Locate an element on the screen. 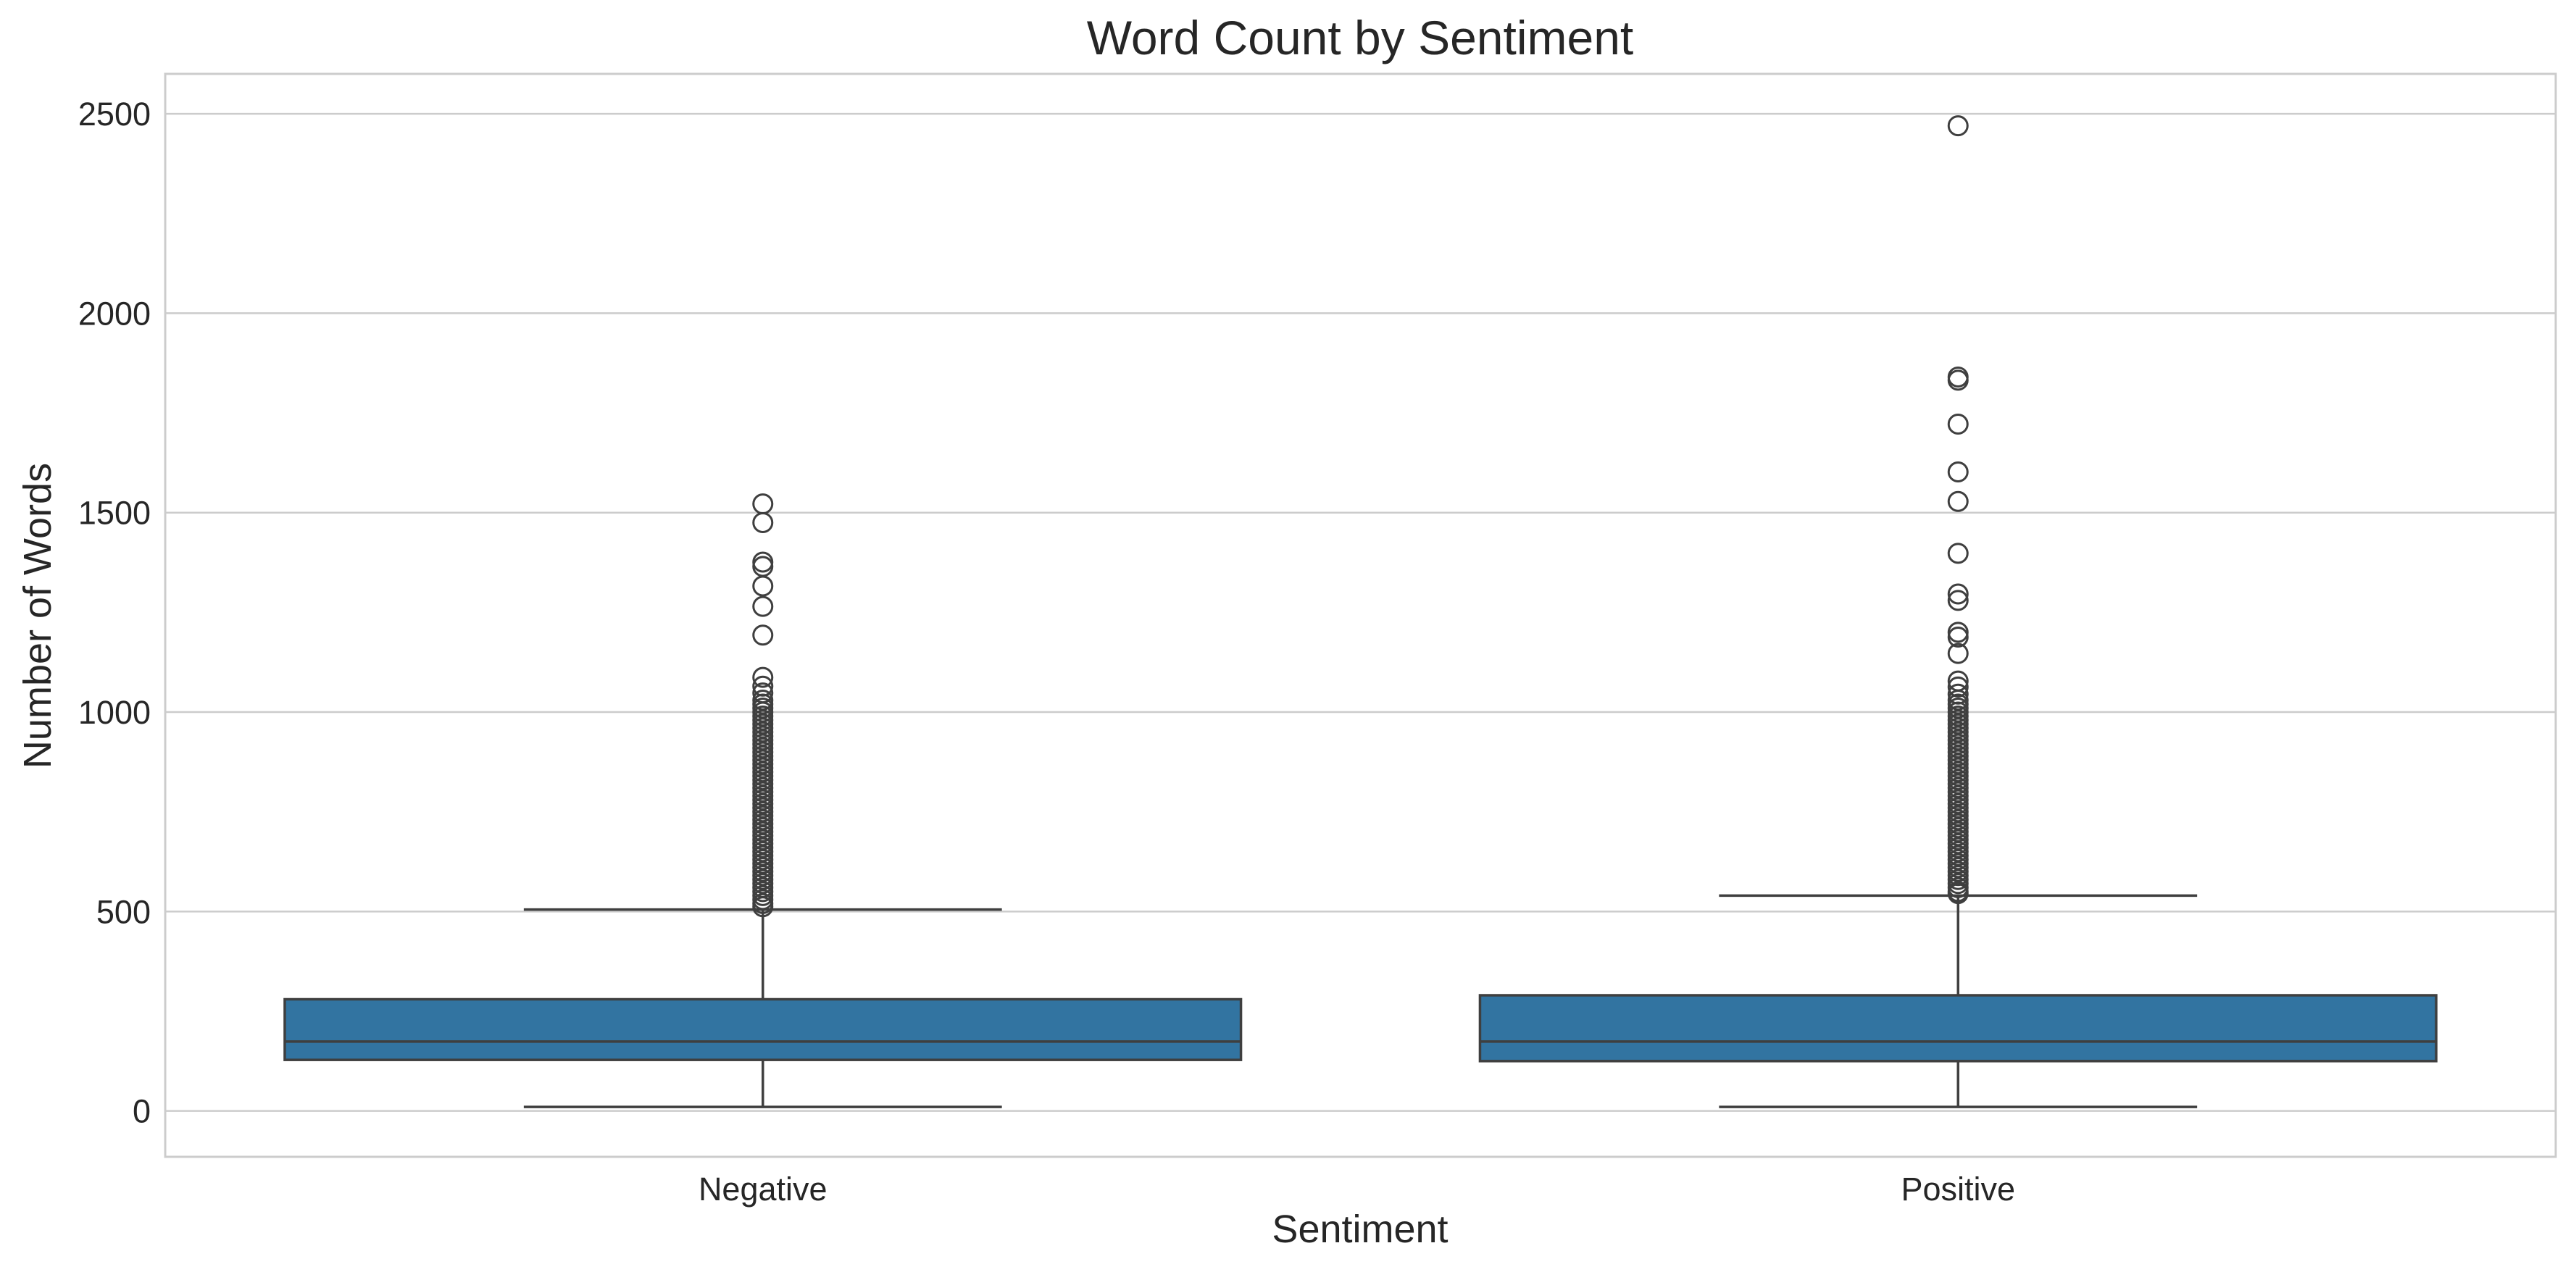 This screenshot has height=1272, width=2576. x-axis-label: Sentiment is located at coordinates (1360, 1230).